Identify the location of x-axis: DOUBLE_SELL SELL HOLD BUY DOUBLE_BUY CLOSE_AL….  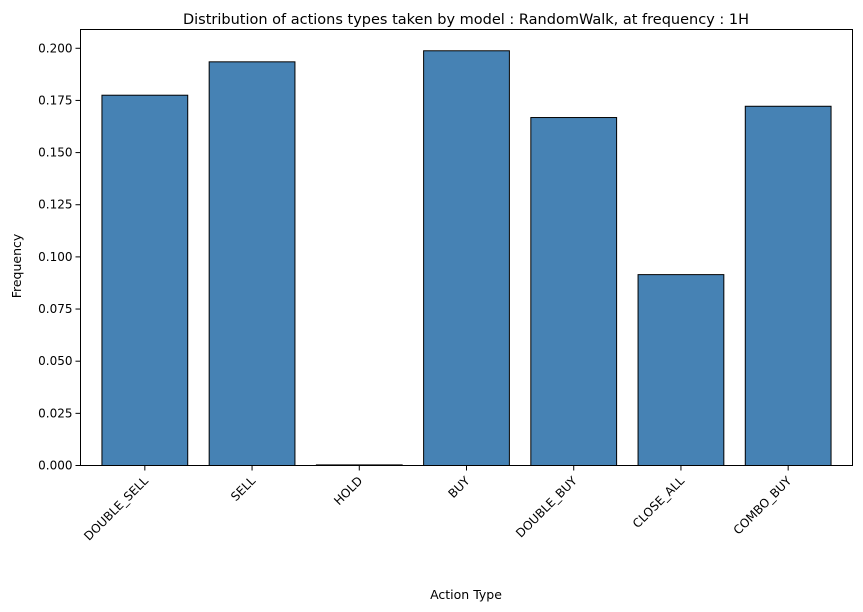
(438, 504).